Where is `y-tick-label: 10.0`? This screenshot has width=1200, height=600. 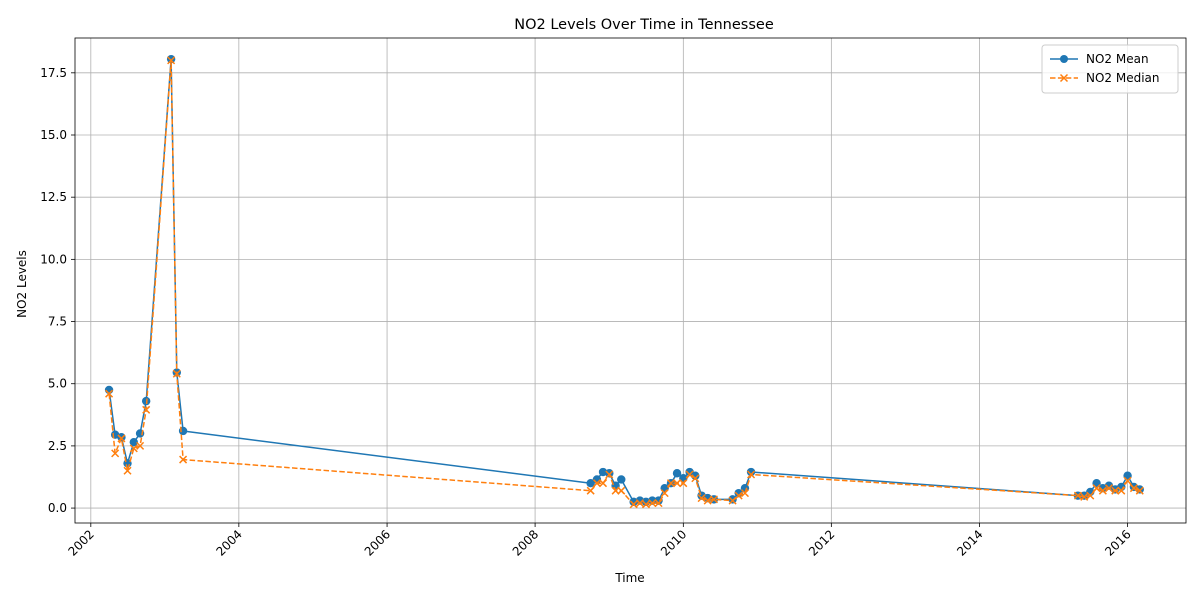 y-tick-label: 10.0 is located at coordinates (53, 259).